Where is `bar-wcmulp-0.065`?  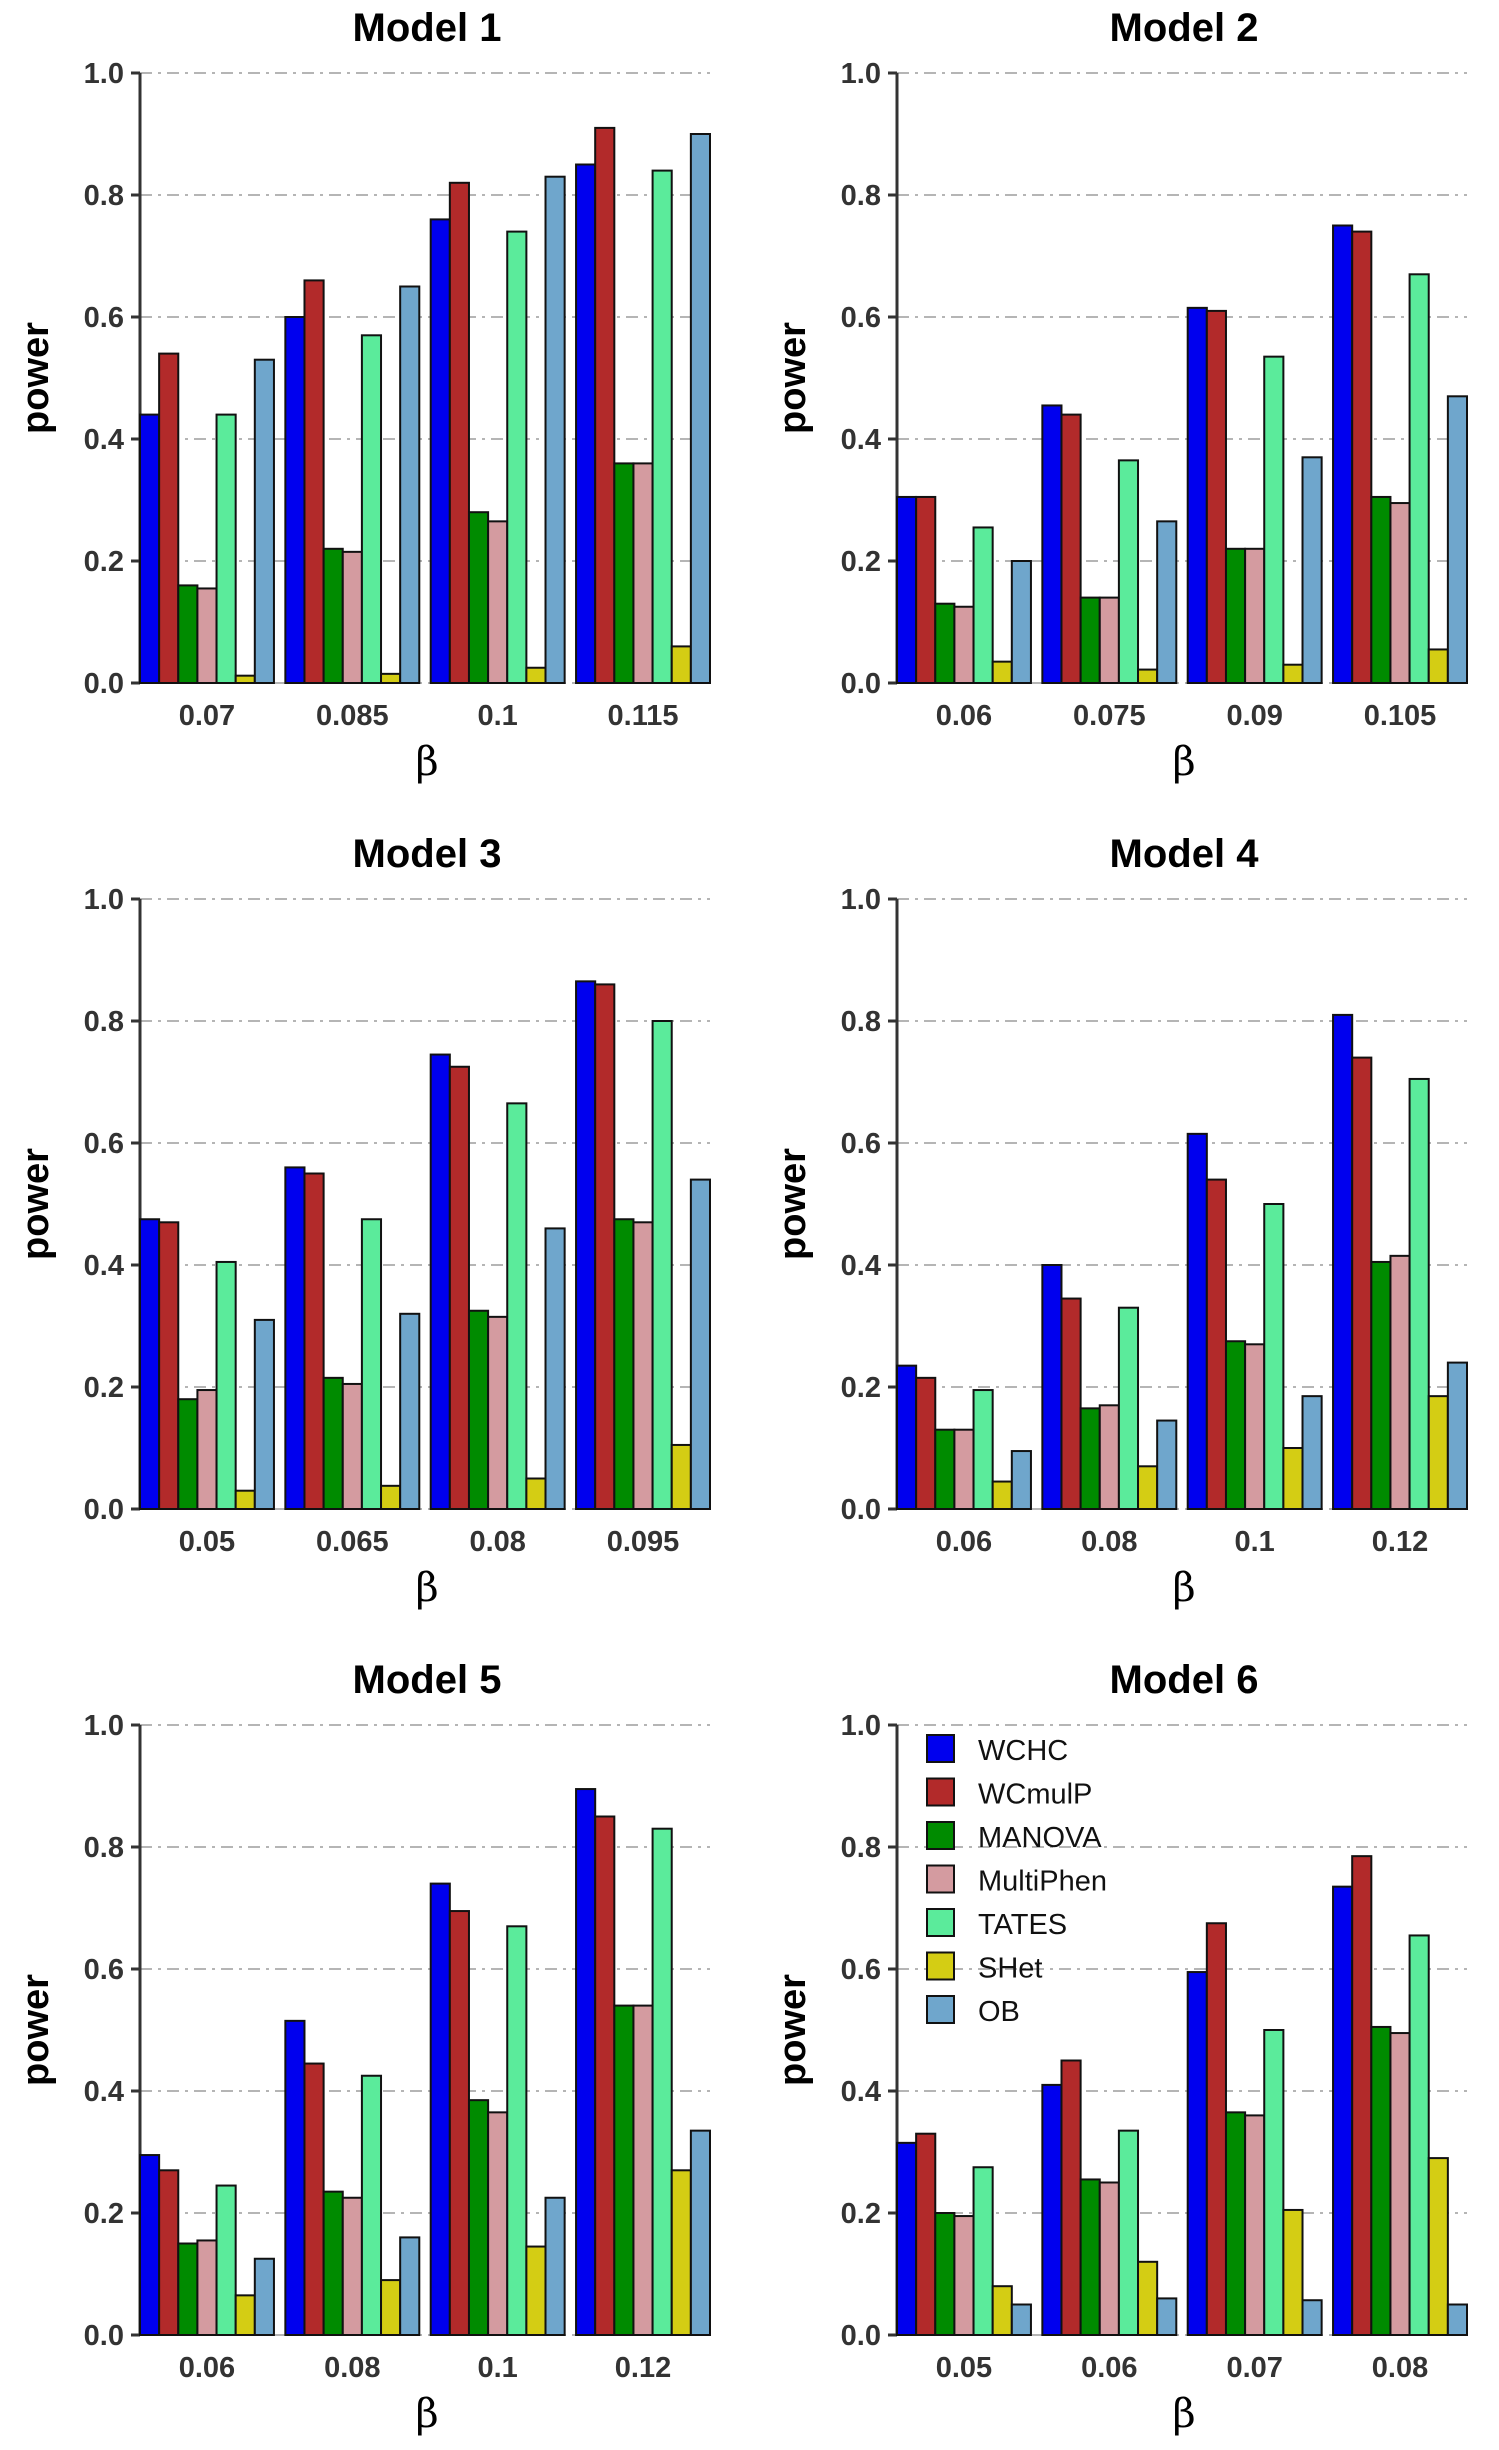 bar-wcmulp-0.065 is located at coordinates (314, 1341).